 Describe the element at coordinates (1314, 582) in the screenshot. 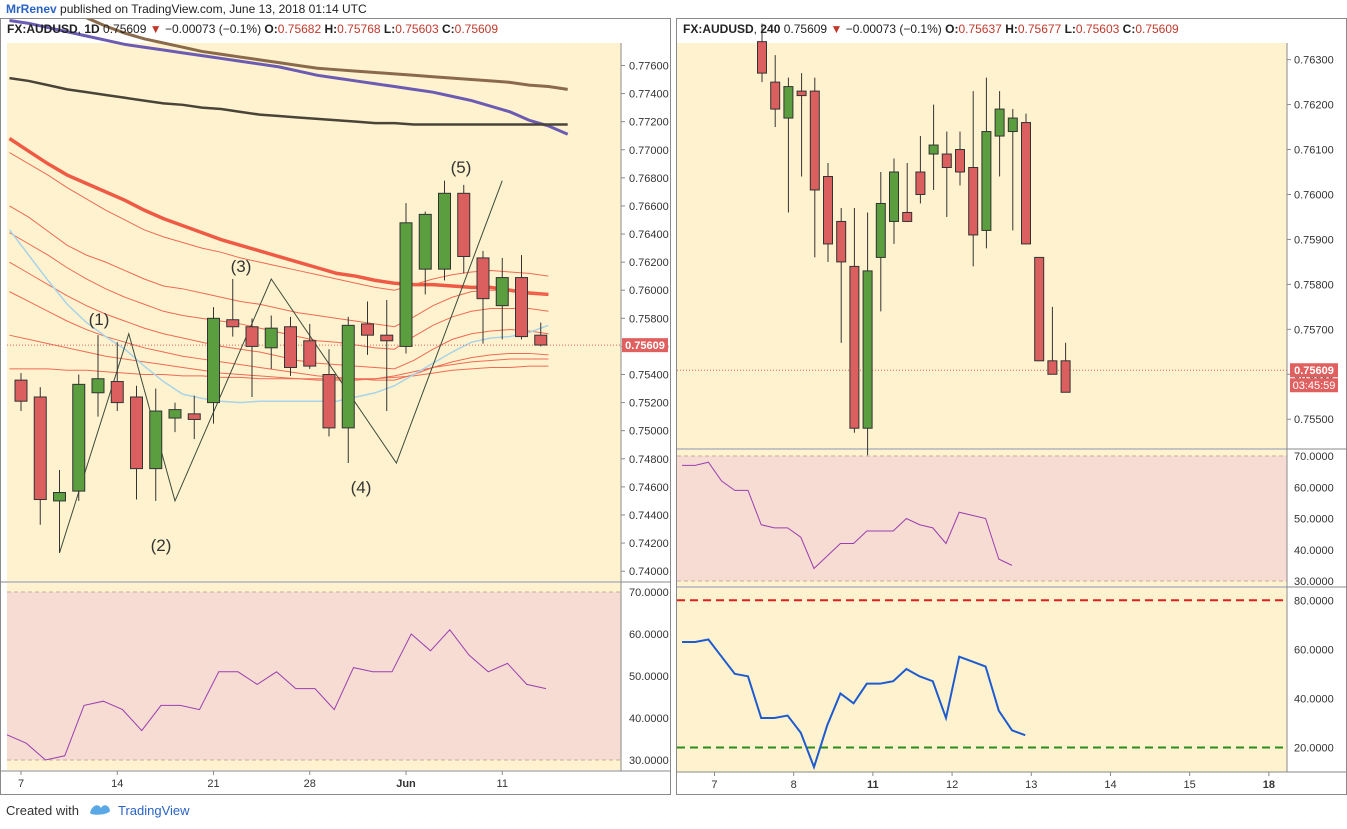

I see `h4-rsi-tick-label: 30.0000` at that location.